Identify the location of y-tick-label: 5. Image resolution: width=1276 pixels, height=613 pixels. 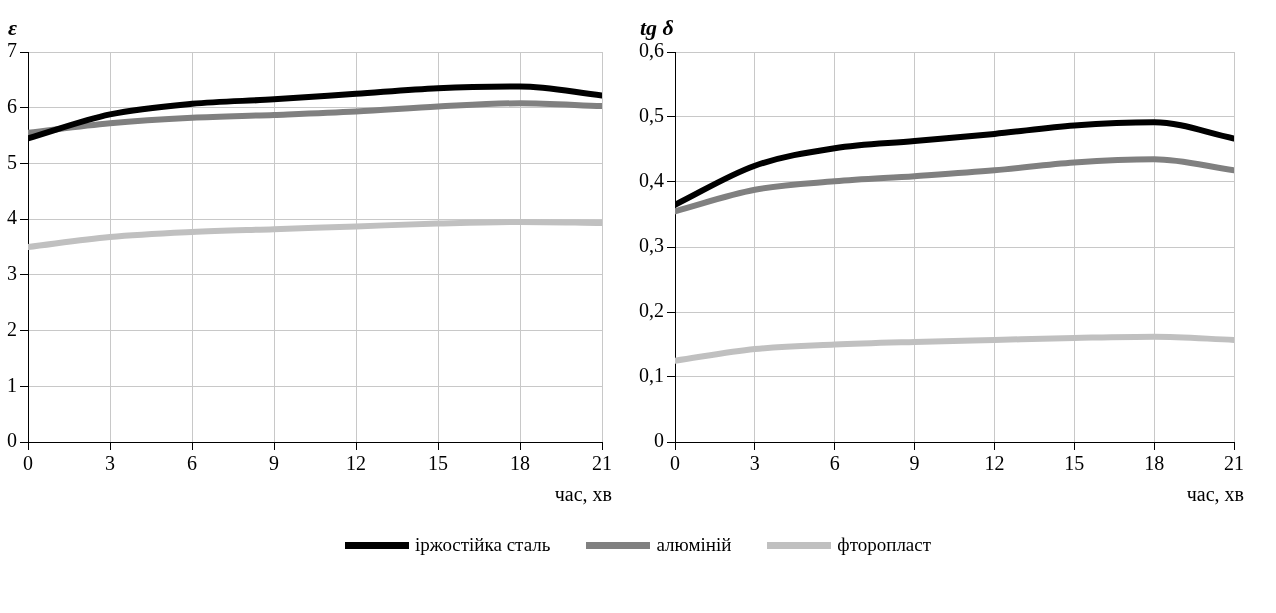
(12, 161).